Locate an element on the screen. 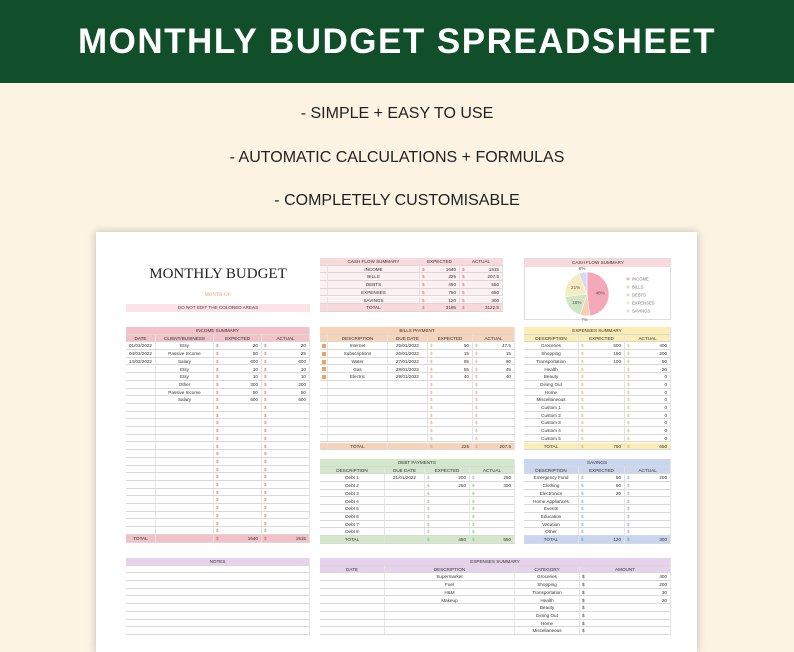 This screenshot has width=794, height=652. legend-label: DEBTS is located at coordinates (639, 295).